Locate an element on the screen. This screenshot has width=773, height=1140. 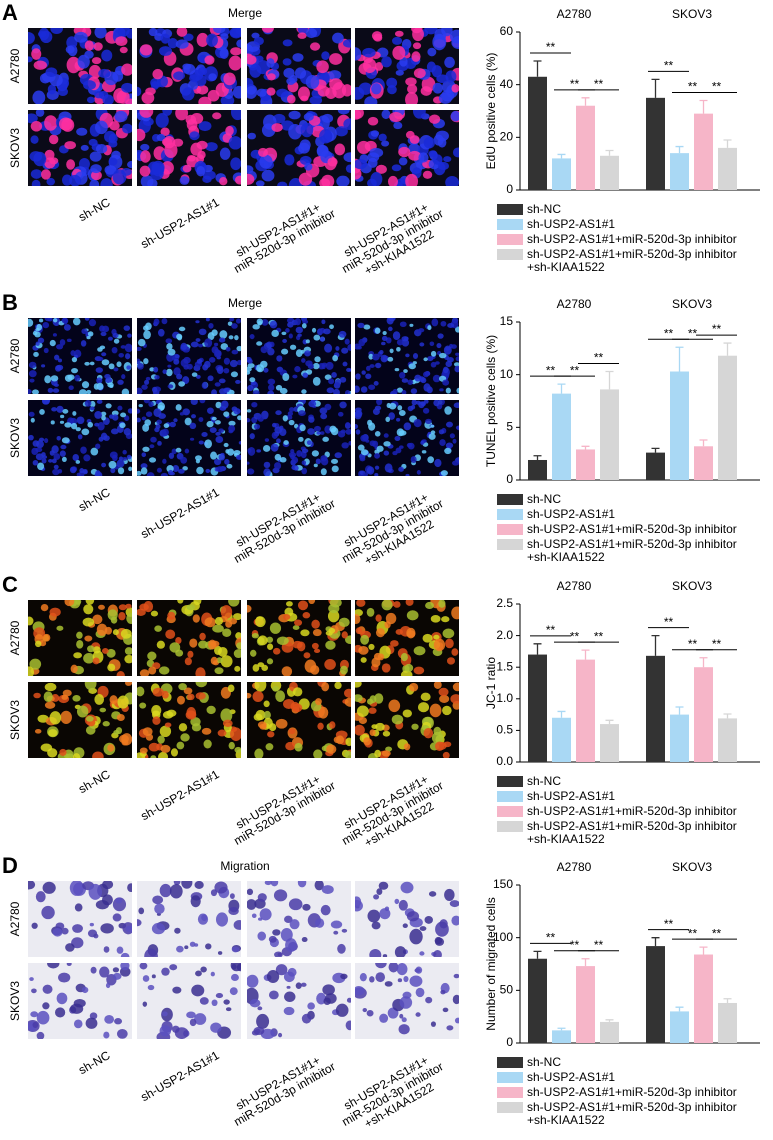
group-label: SKOV3 is located at coordinates (692, 14).